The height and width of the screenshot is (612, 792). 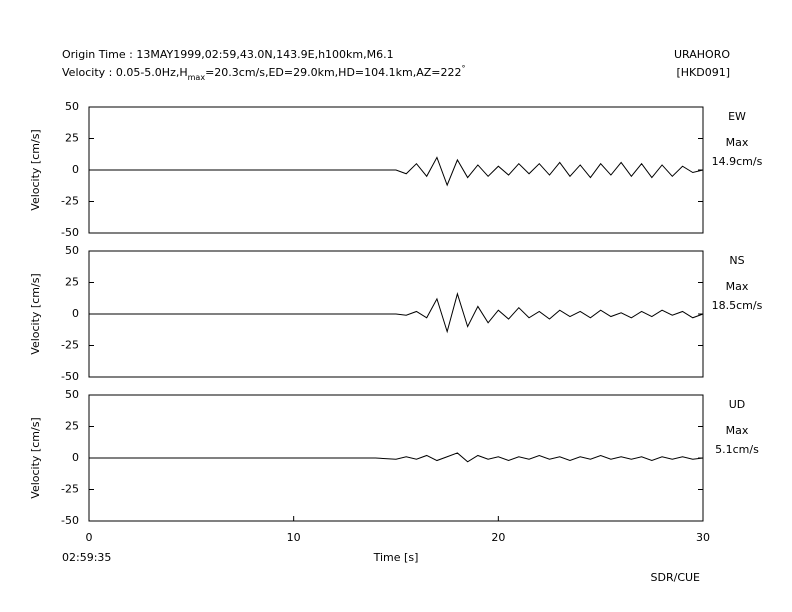 What do you see at coordinates (89, 537) in the screenshot?
I see `x-tick-label: 0` at bounding box center [89, 537].